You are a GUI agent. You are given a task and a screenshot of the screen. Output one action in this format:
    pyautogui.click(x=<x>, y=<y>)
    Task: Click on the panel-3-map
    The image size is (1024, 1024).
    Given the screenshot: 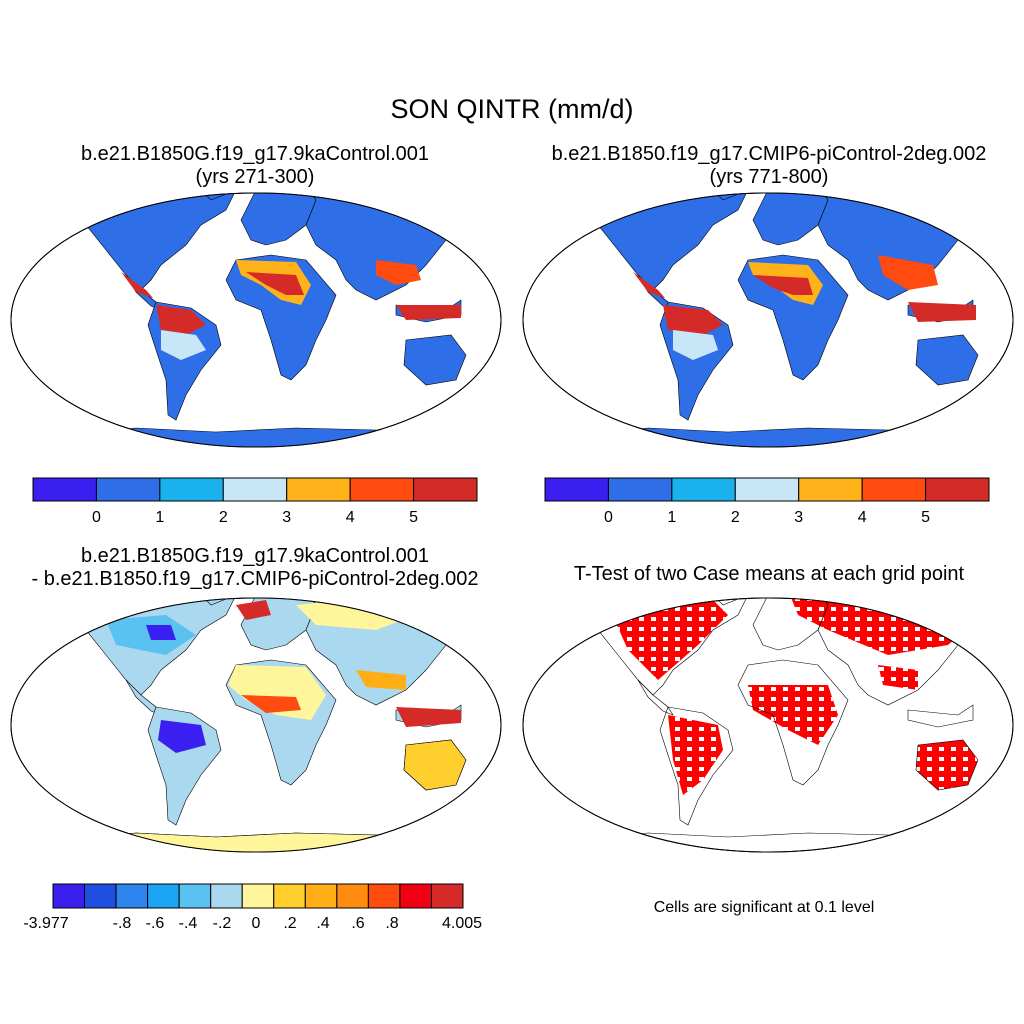 What is the action you would take?
    pyautogui.click(x=256, y=725)
    